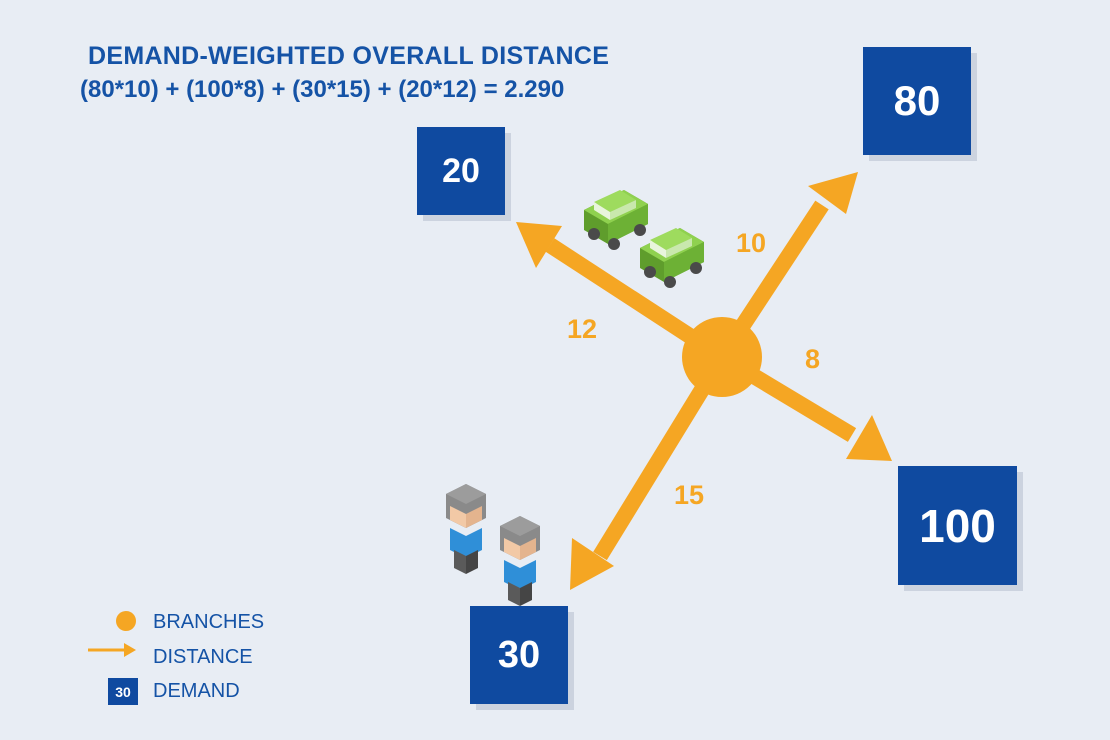 Image resolution: width=1110 pixels, height=740 pixels. What do you see at coordinates (689, 495) in the screenshot?
I see `distance-label-15: 15` at bounding box center [689, 495].